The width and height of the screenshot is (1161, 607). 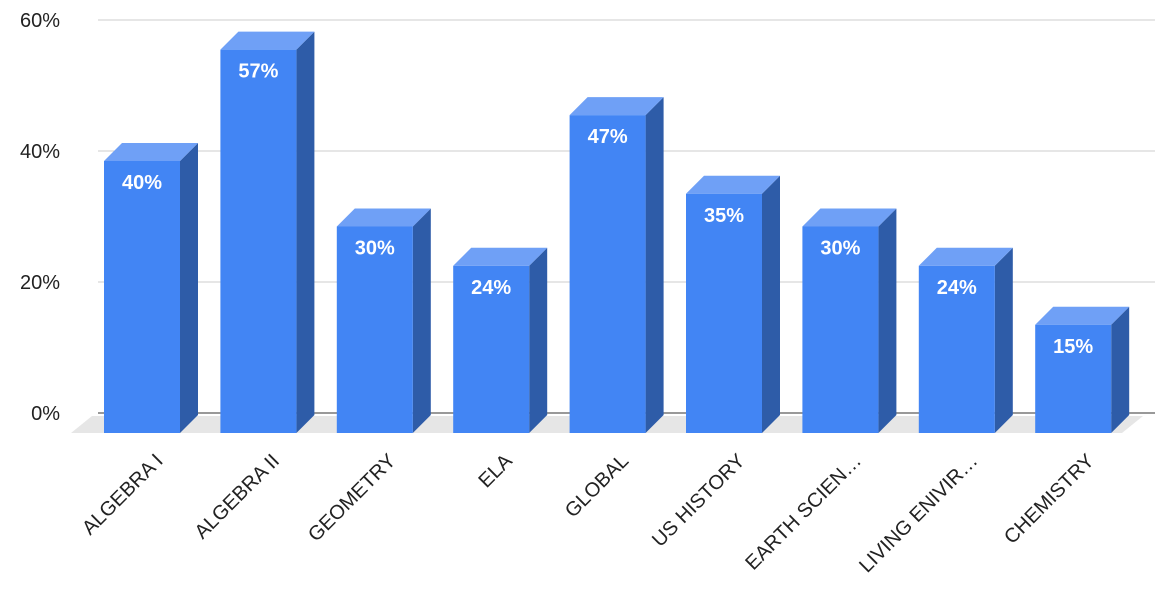 I want to click on x-tick-label: CHEMISTRY, so click(x=1049, y=499).